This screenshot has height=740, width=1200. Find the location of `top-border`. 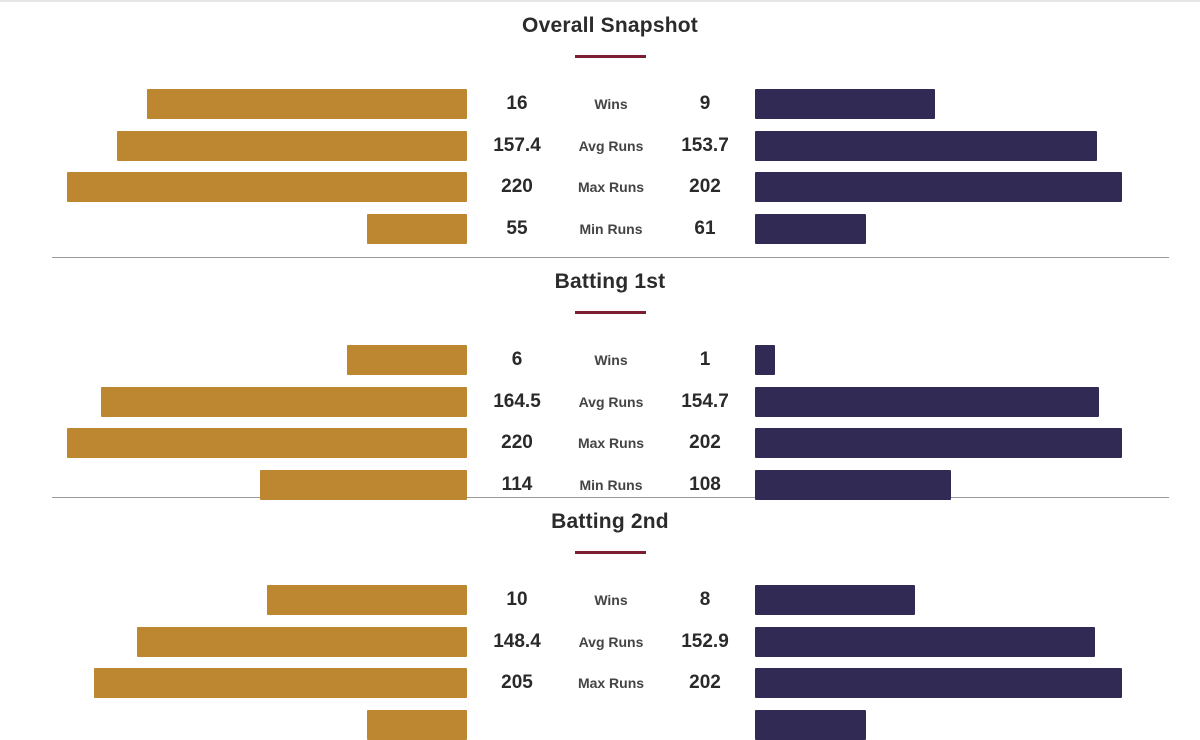

top-border is located at coordinates (600, 1).